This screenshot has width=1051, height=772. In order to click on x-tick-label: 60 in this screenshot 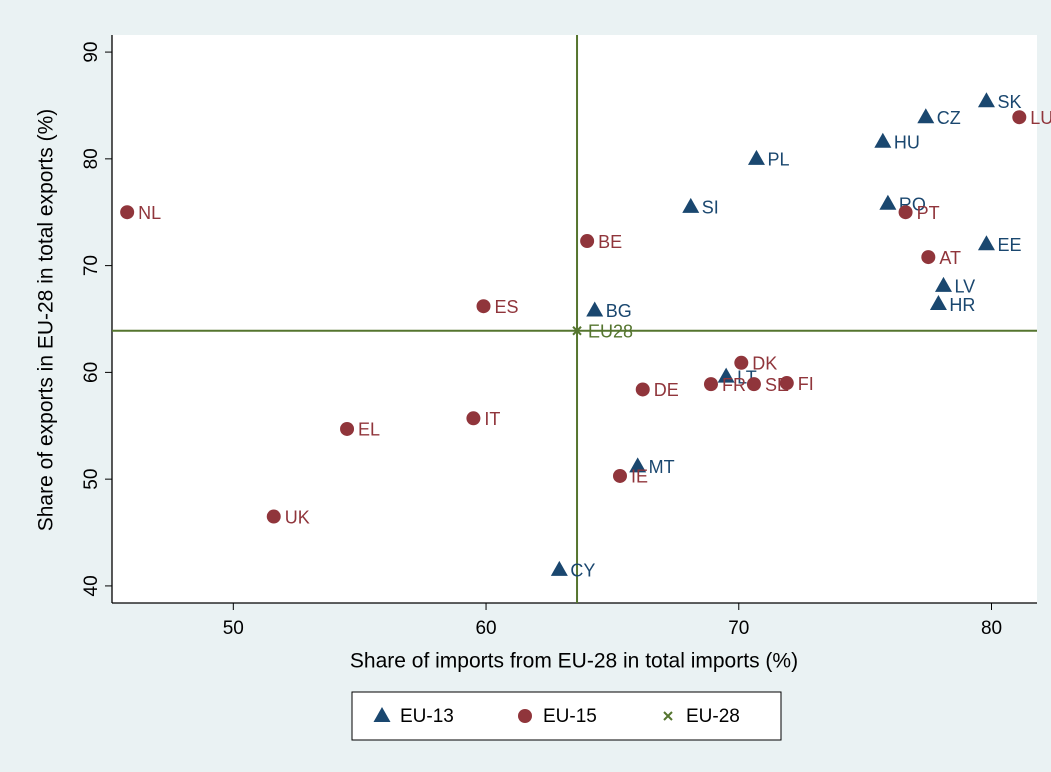, I will do `click(485, 628)`.